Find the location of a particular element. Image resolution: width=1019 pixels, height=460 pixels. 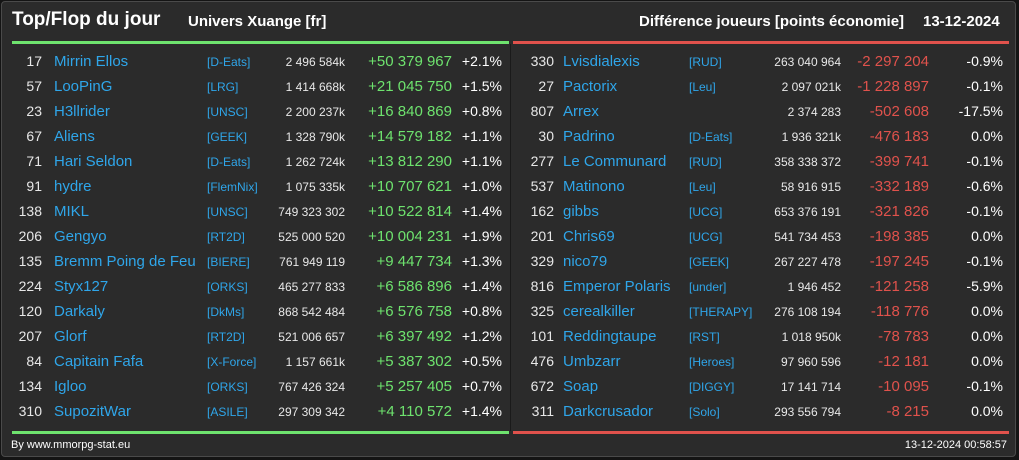

player-name-link: Bremm Poing de Feu is located at coordinates (125, 261).